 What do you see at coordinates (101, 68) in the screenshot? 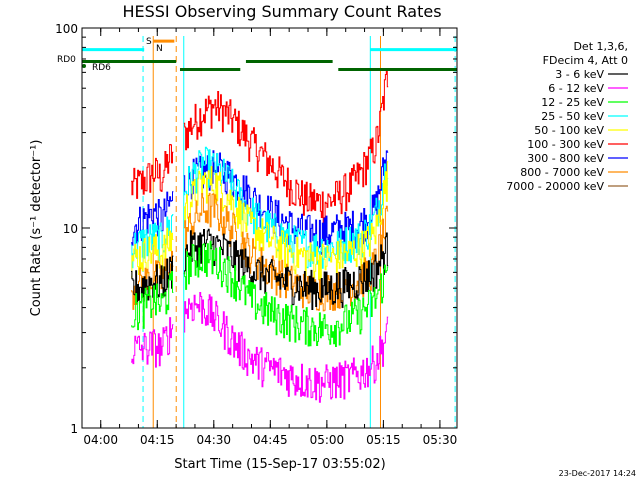
I see `rd6-label: RD6` at bounding box center [101, 68].